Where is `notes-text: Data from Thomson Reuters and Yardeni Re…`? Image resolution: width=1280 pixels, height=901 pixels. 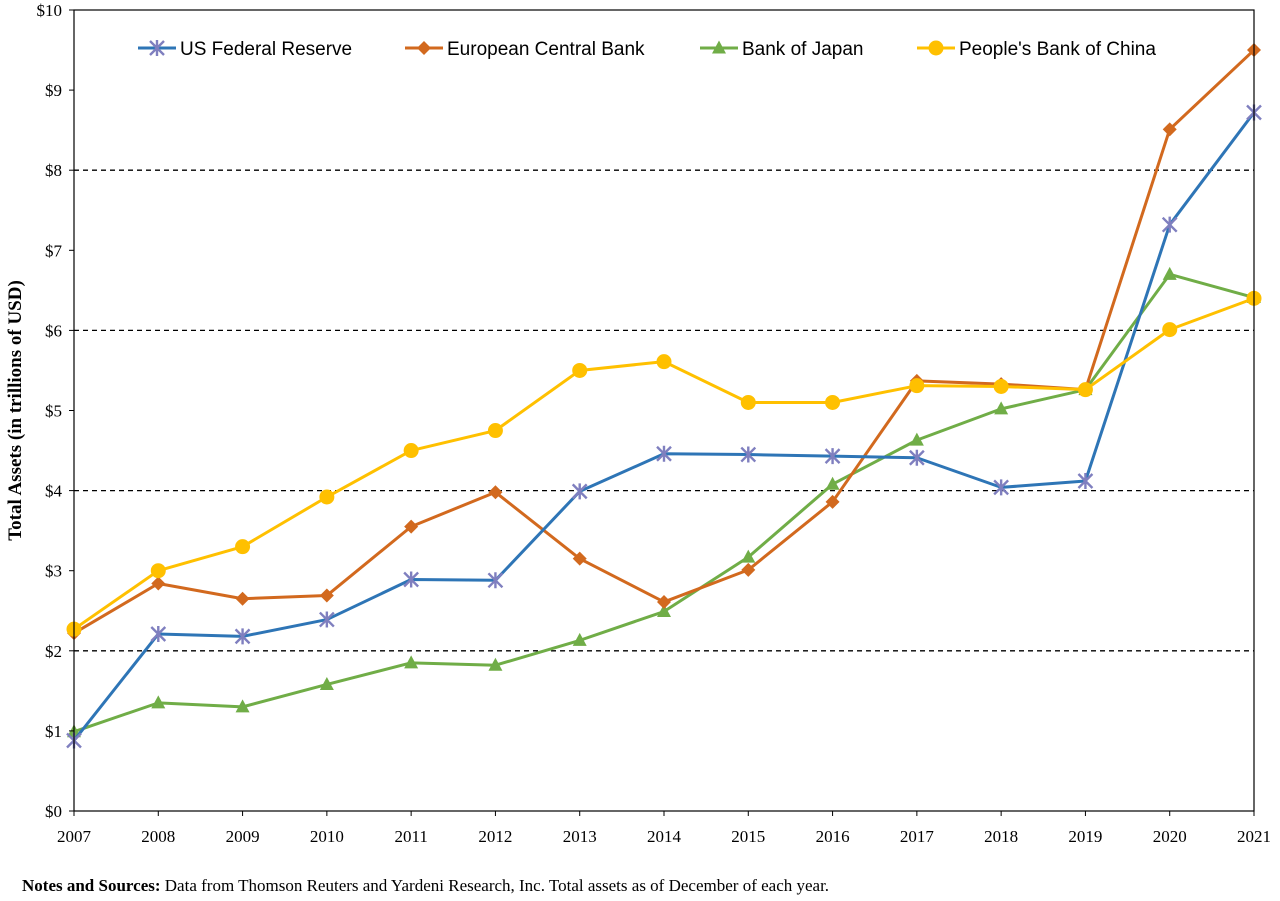 notes-text: Data from Thomson Reuters and Yardeni Re… is located at coordinates (495, 885).